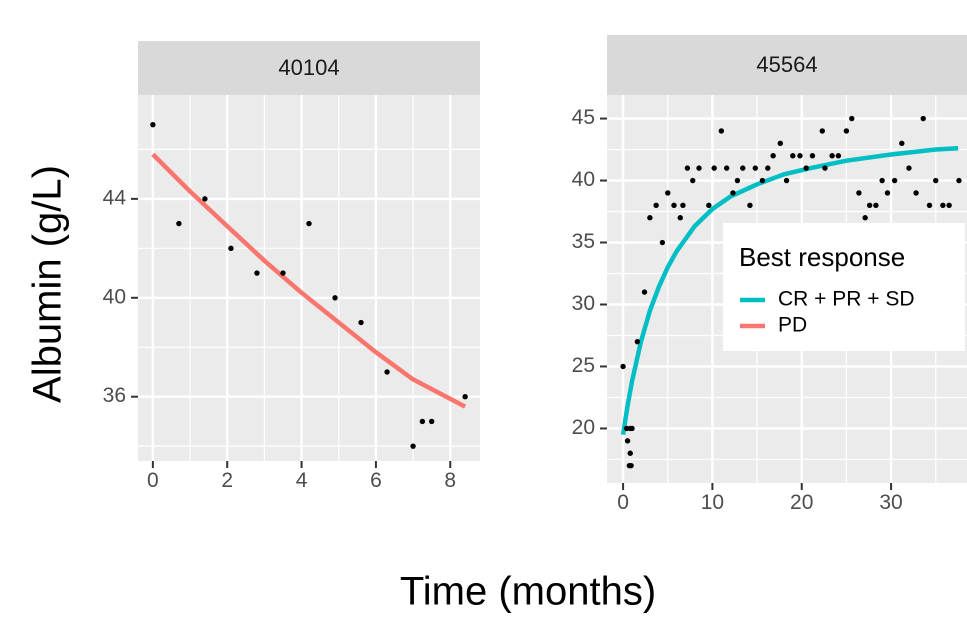 The image size is (967, 618). I want to click on y-tick-label: 20, so click(583, 427).